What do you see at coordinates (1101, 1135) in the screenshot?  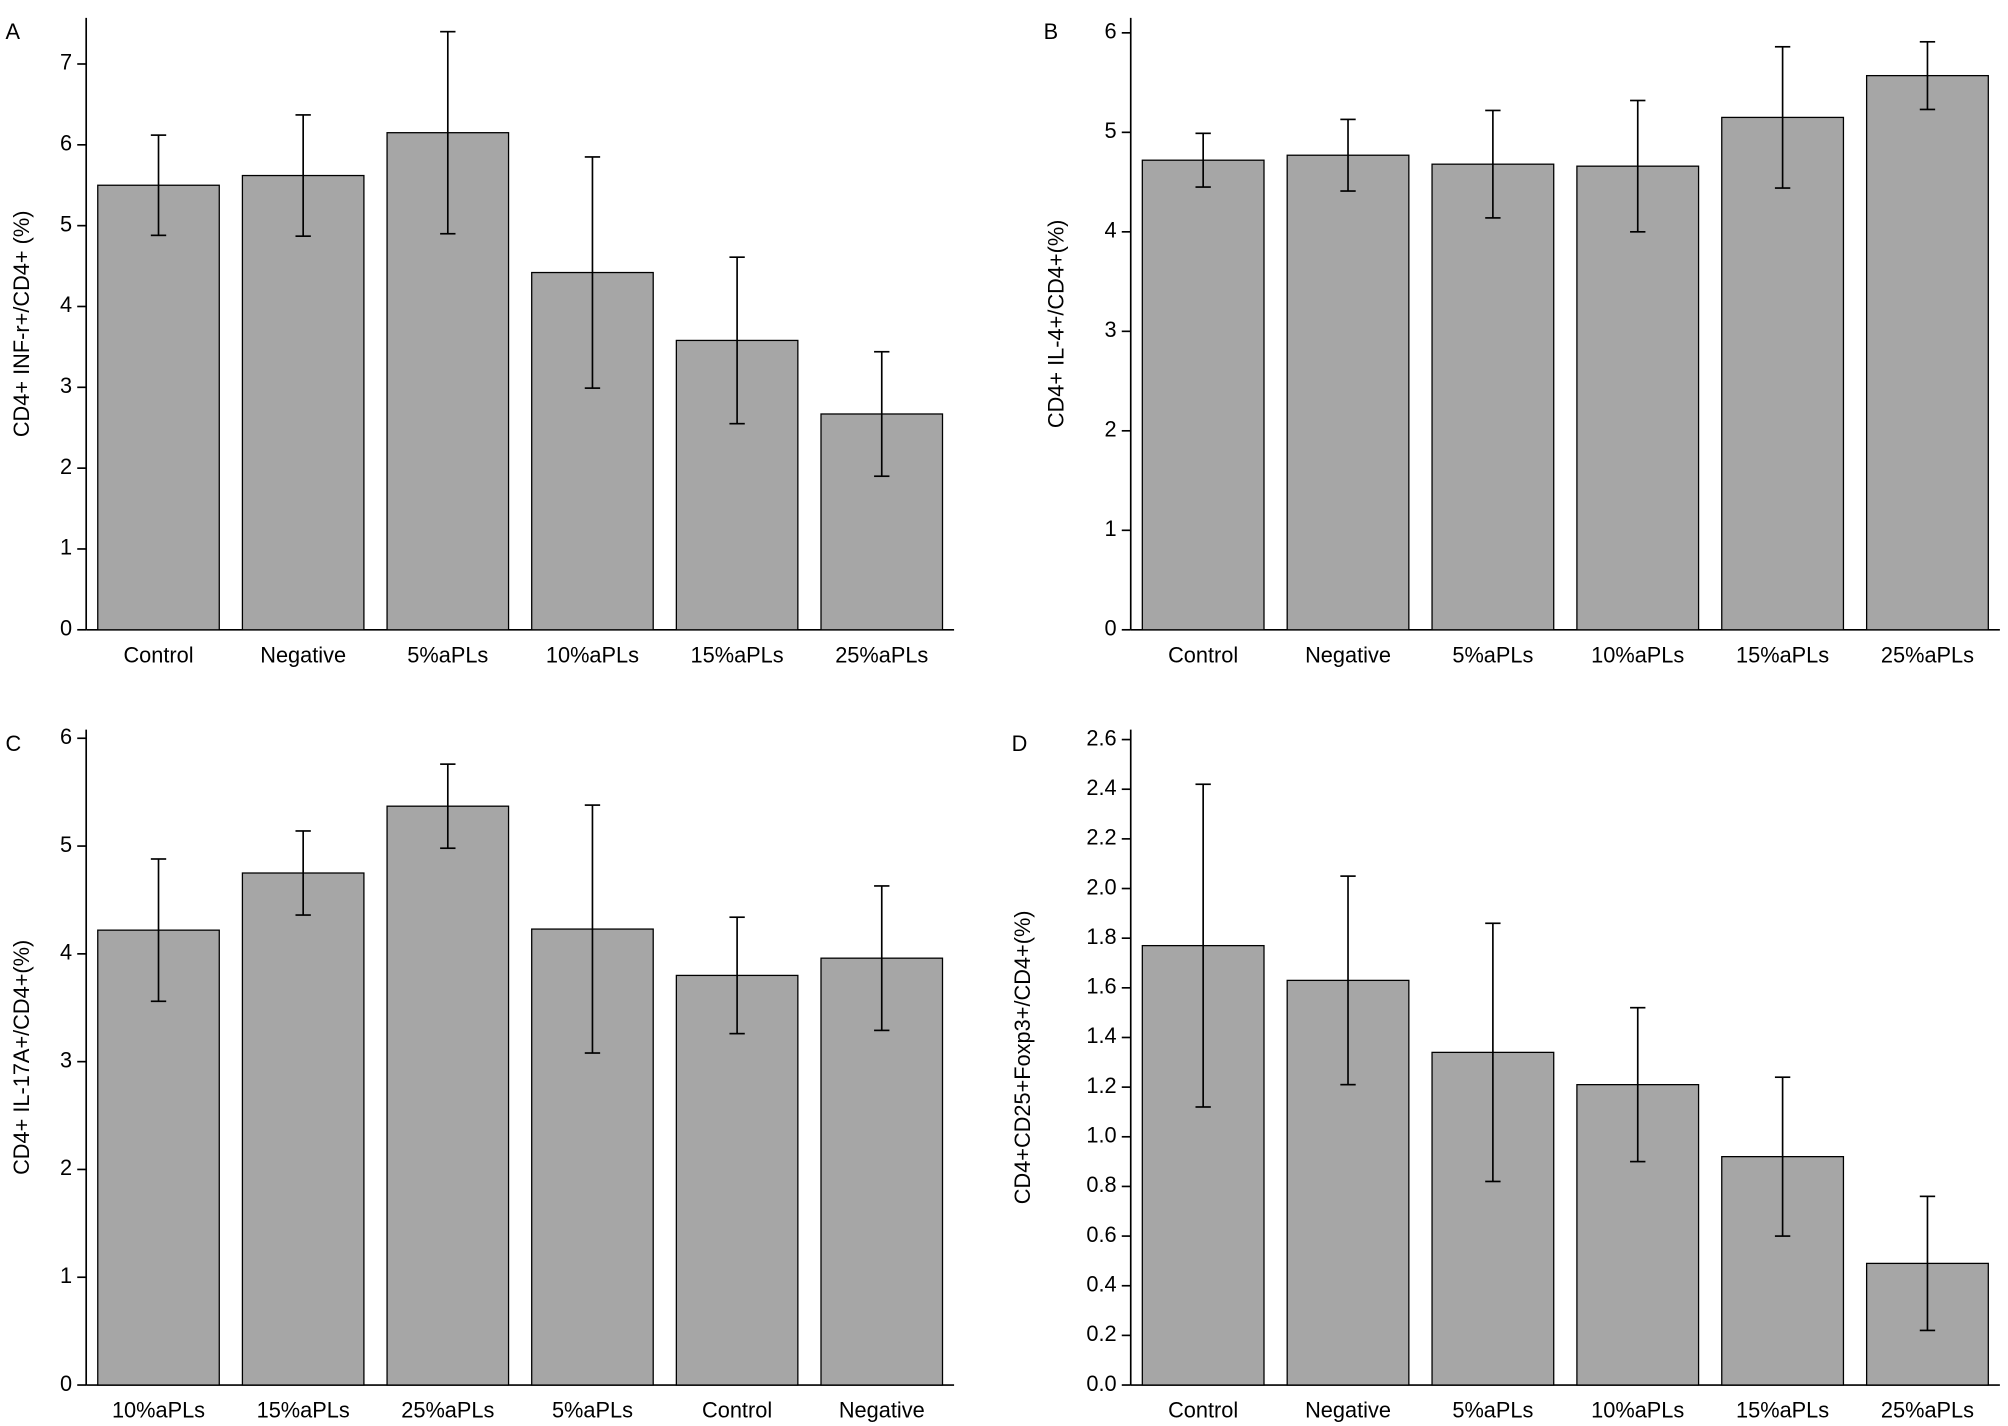 I see `y-tick-label: 1.0` at bounding box center [1101, 1135].